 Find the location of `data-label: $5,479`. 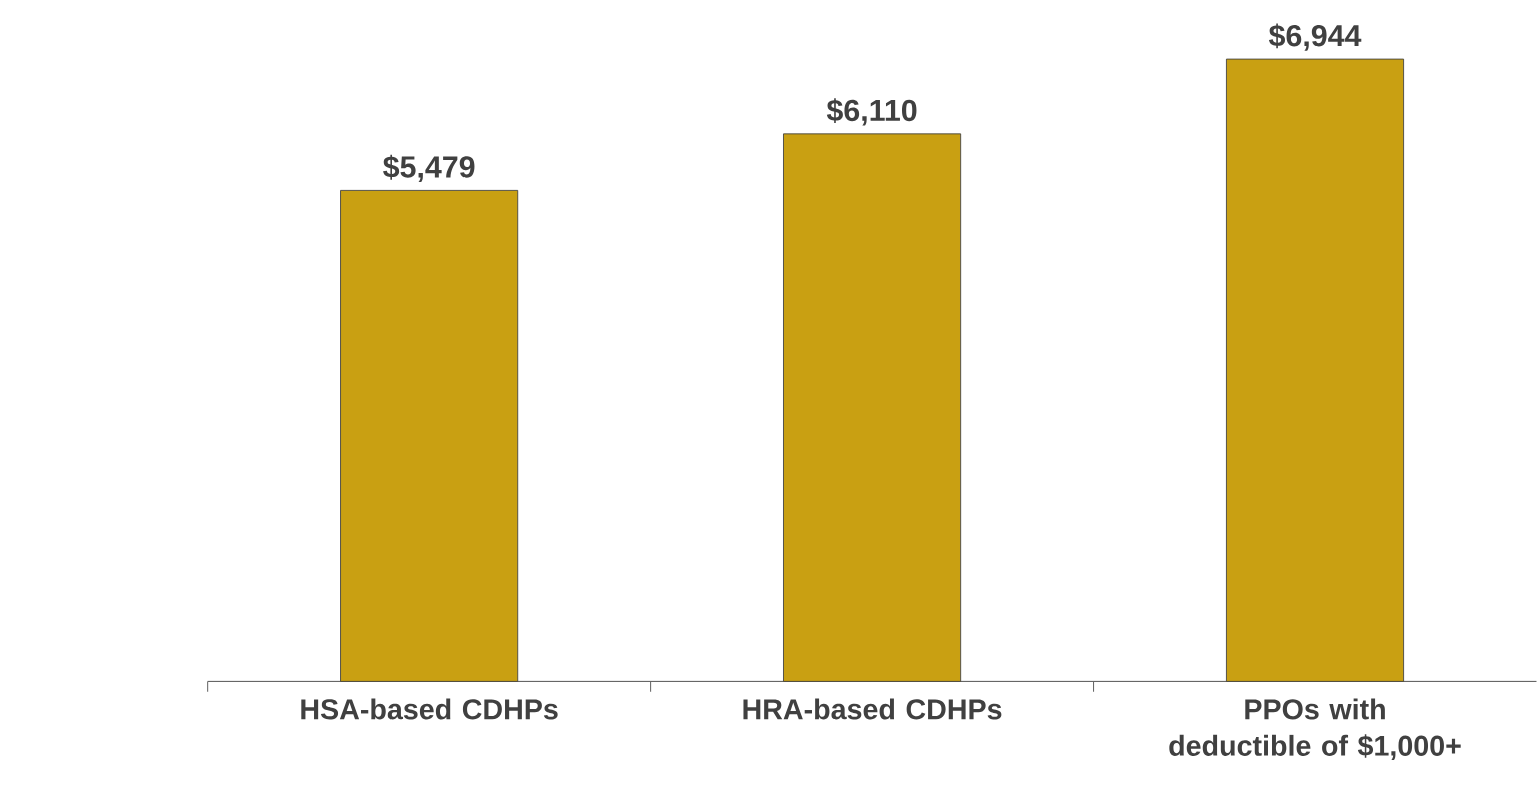

data-label: $5,479 is located at coordinates (429, 168).